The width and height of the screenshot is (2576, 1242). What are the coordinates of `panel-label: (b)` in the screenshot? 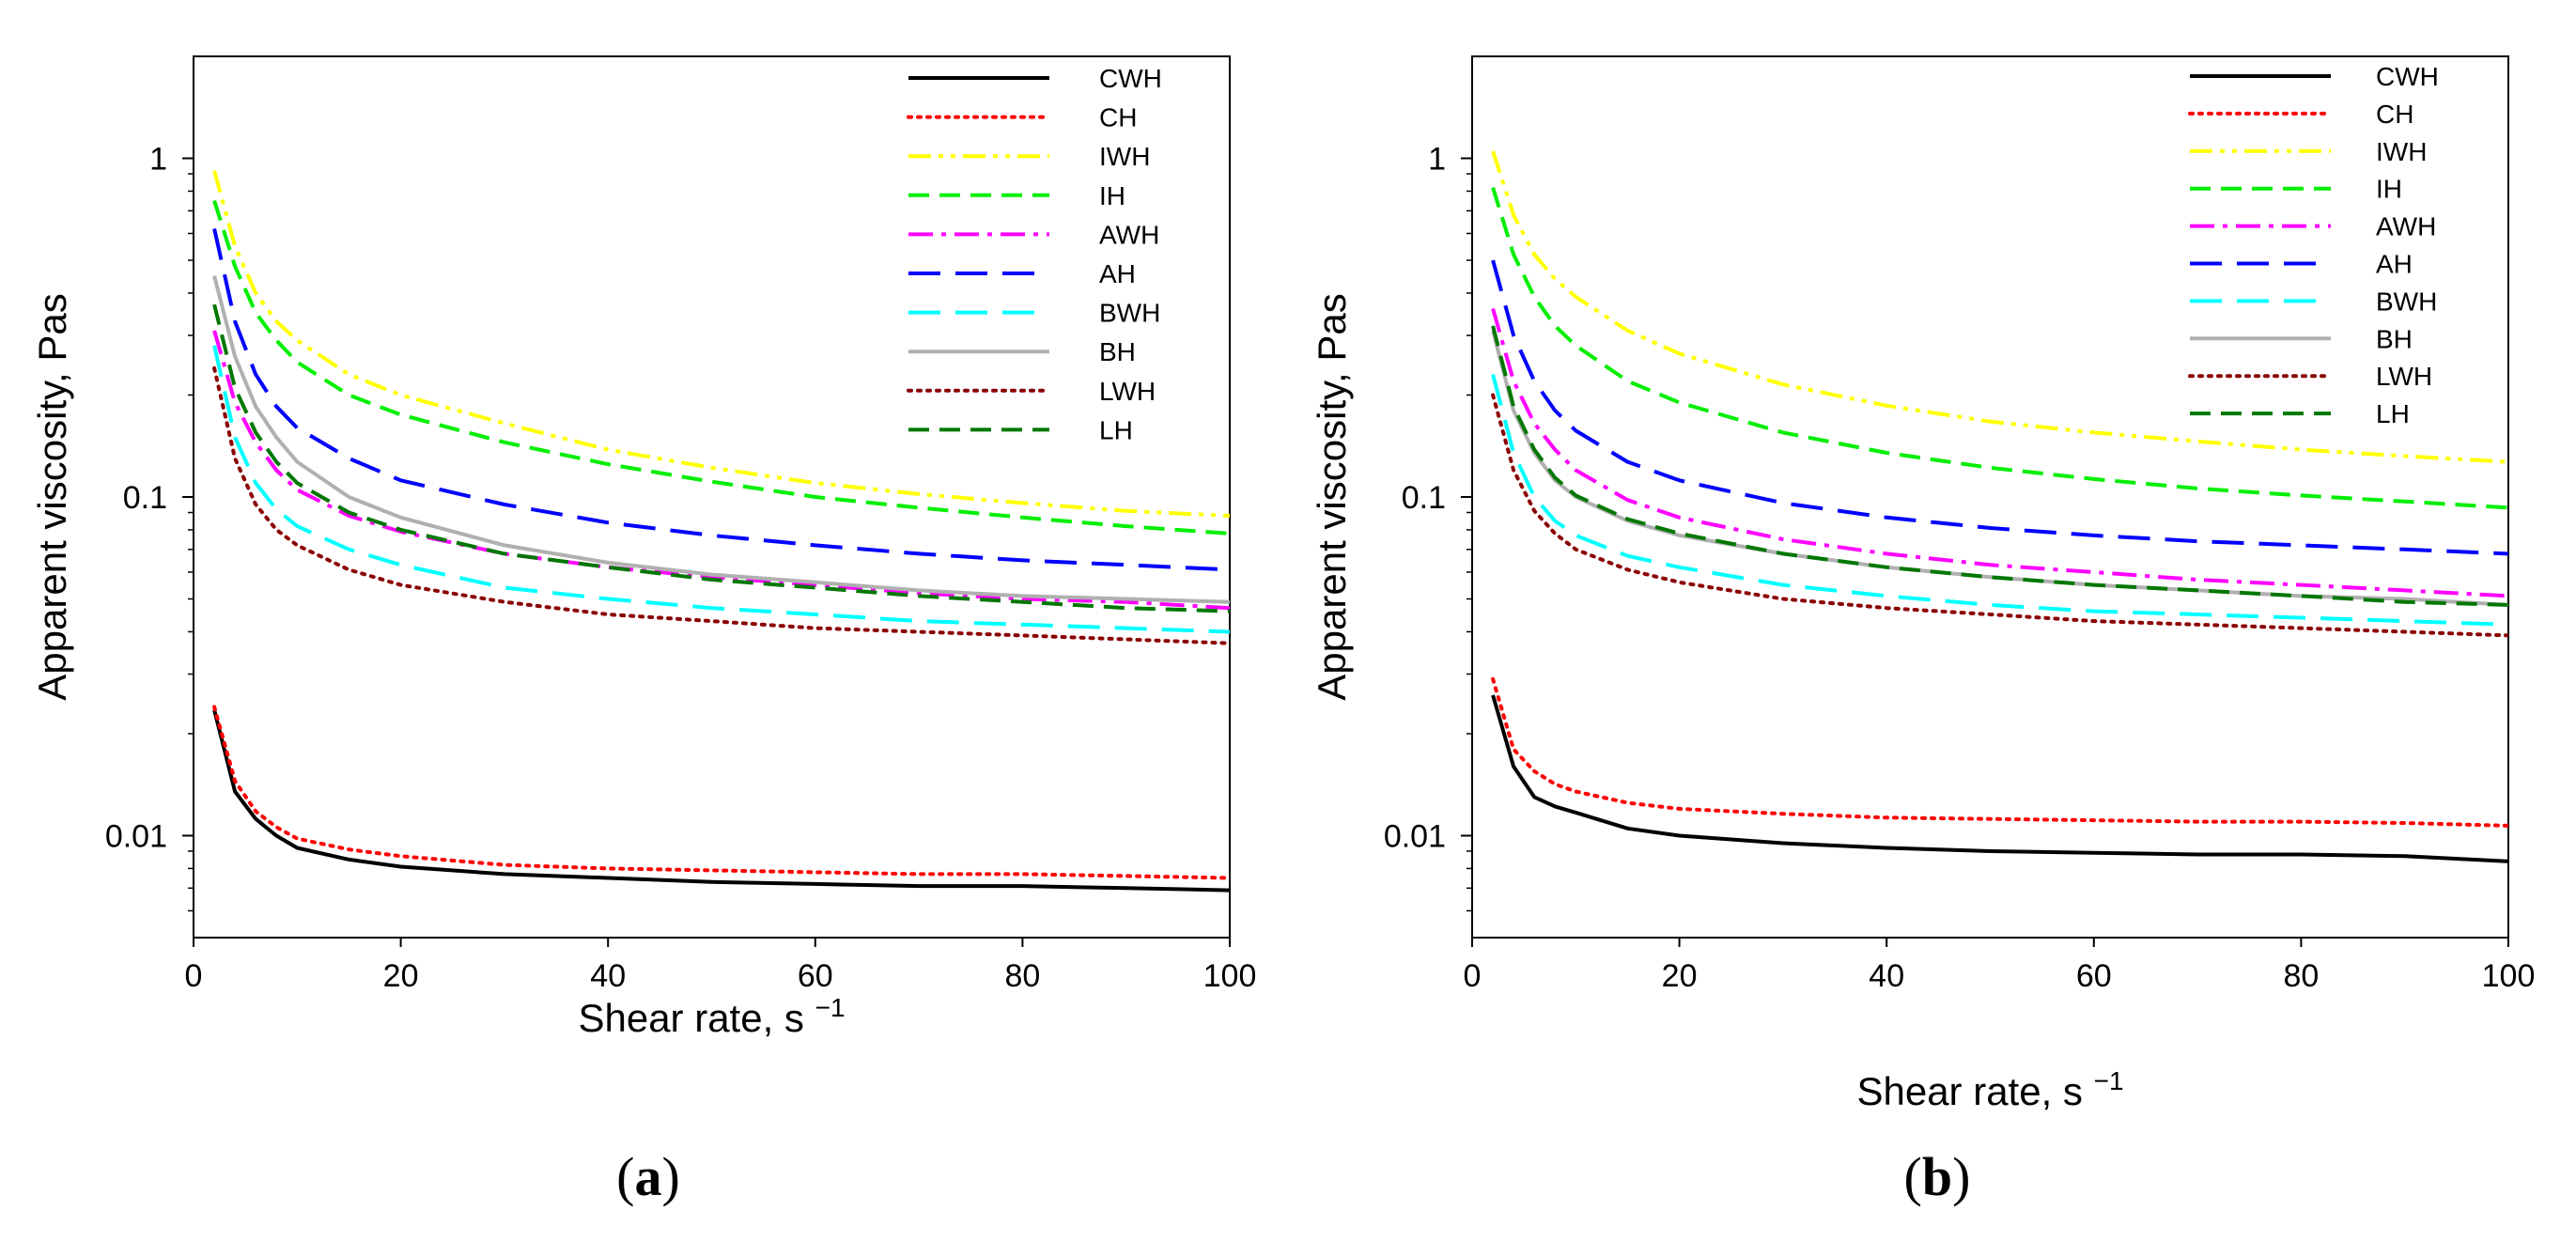 It's located at (1937, 1176).